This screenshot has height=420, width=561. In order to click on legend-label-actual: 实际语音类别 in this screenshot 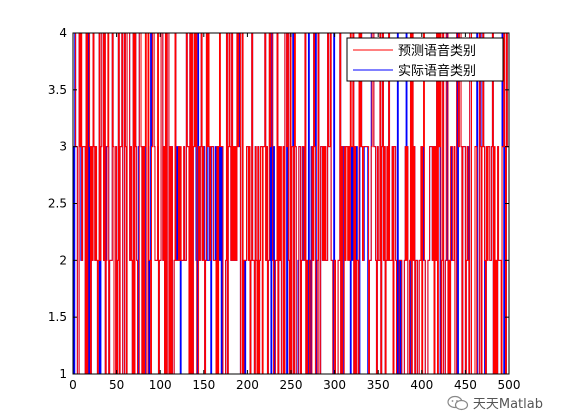, I will do `click(437, 71)`.